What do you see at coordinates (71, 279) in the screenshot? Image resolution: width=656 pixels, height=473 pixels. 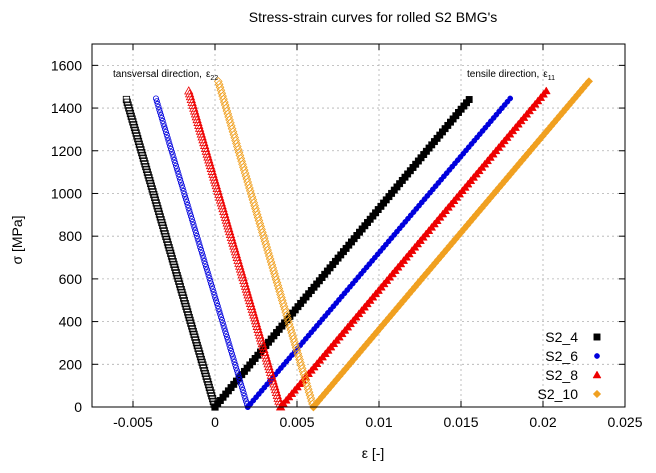 I see `y-tick-label: 600` at bounding box center [71, 279].